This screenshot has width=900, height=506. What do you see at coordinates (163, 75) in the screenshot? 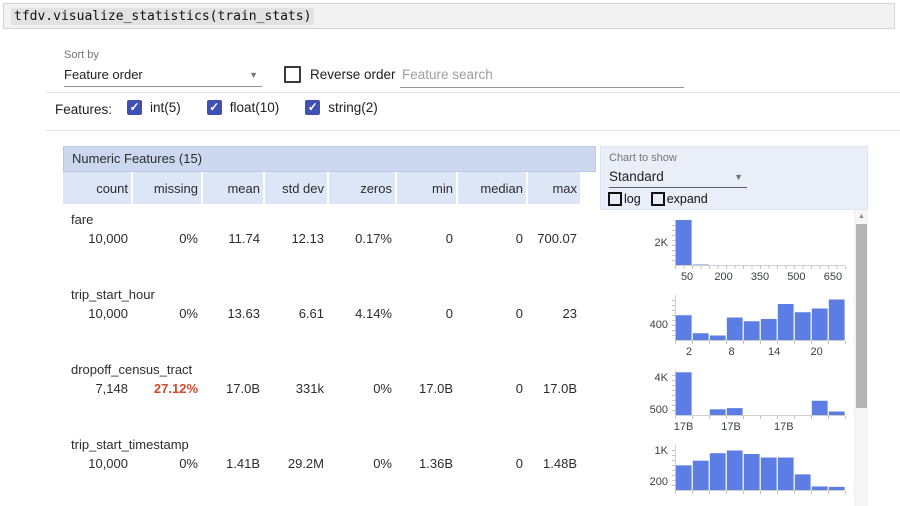
I see `sort-by-dropdown: Feature order ▼` at bounding box center [163, 75].